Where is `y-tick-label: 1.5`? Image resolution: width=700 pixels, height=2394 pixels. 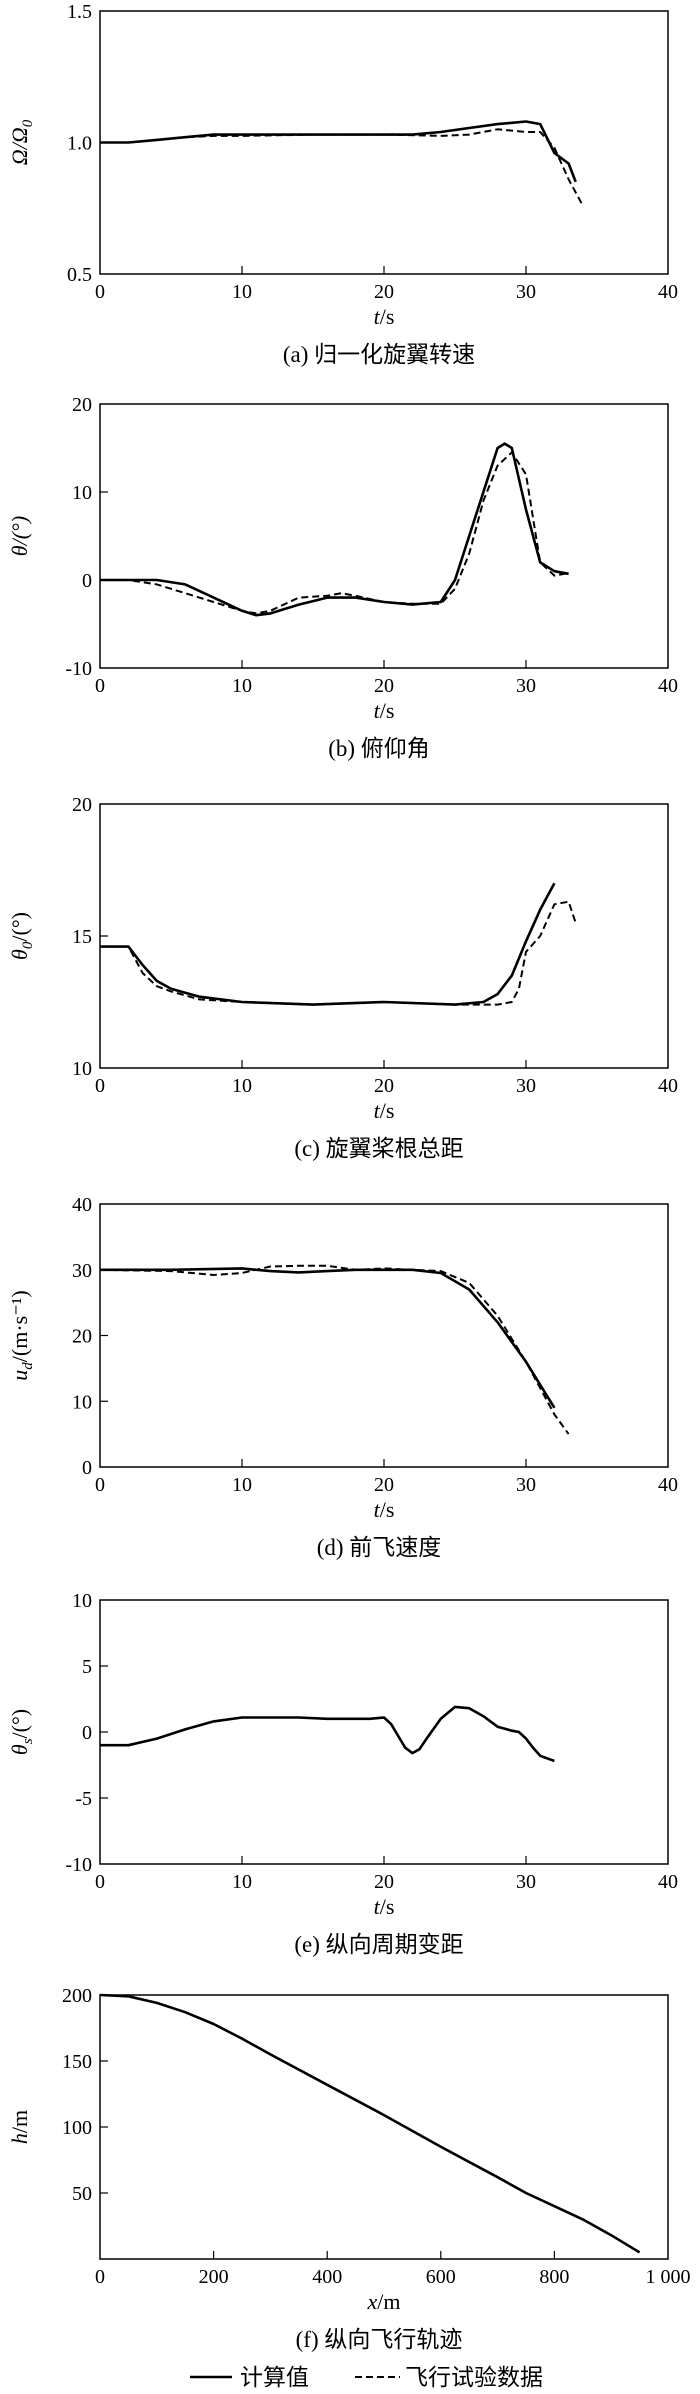 y-tick-label: 1.5 is located at coordinates (79, 12).